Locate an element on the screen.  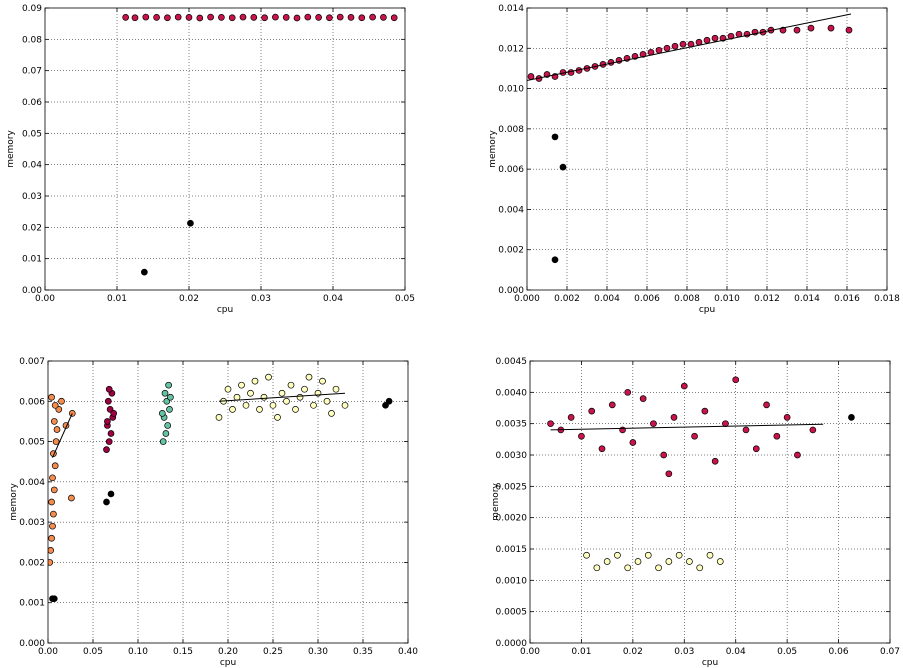
x-tick-label: 0.40 is located at coordinates (408, 652).